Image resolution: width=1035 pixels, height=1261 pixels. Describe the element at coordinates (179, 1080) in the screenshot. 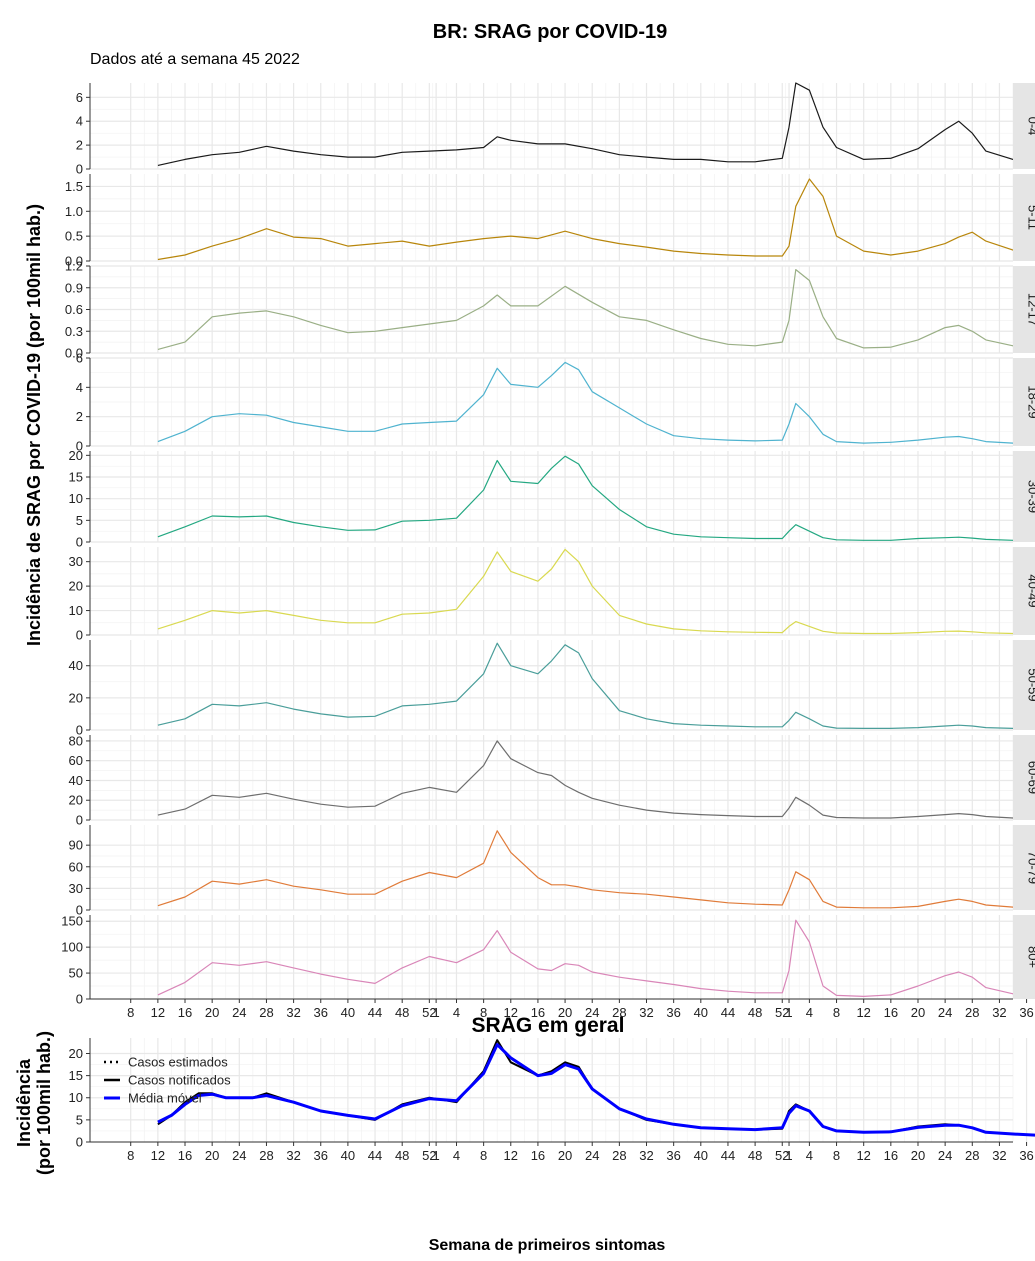

I see `legend-label: Casos notificados` at that location.